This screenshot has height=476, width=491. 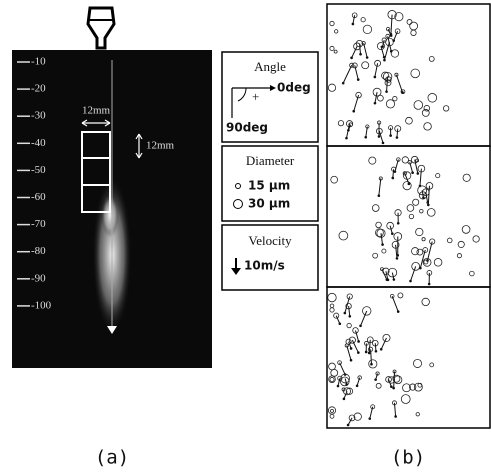 I want to click on scale-label: -70, so click(x=38, y=224).